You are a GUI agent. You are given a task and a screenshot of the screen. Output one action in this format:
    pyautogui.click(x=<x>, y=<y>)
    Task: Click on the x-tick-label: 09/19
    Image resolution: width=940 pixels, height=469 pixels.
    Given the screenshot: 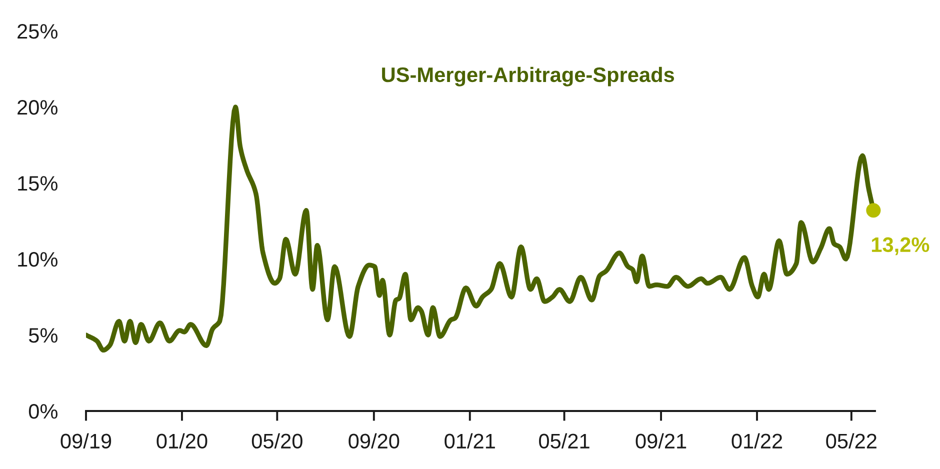 What is the action you would take?
    pyautogui.click(x=86, y=441)
    